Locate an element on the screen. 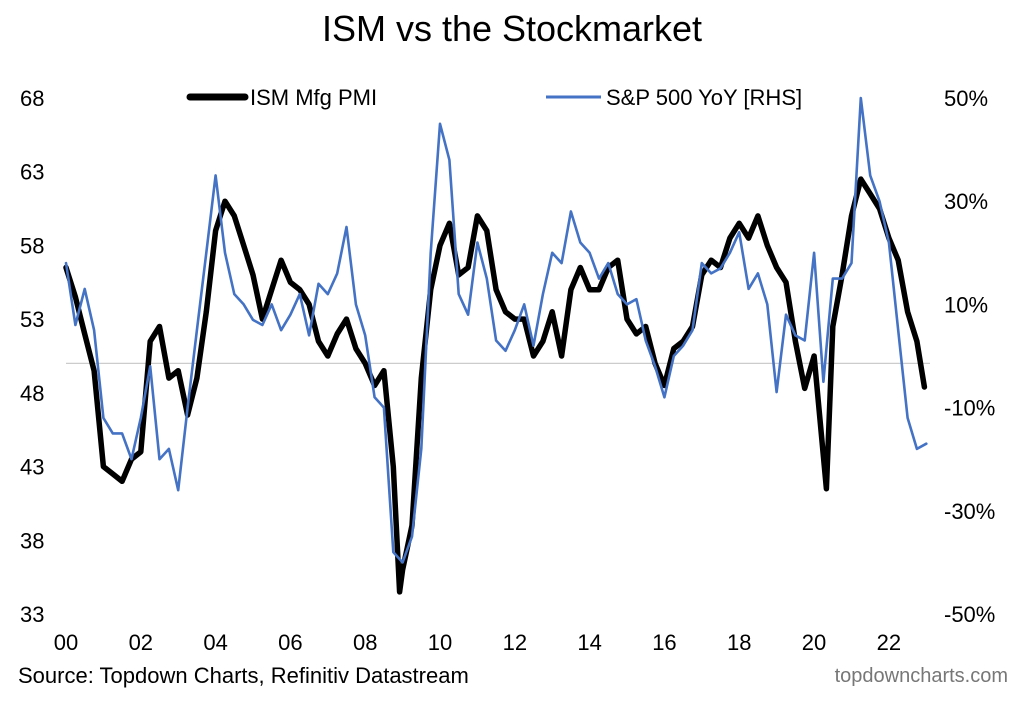  x-tick-label: 00 is located at coordinates (66, 642).